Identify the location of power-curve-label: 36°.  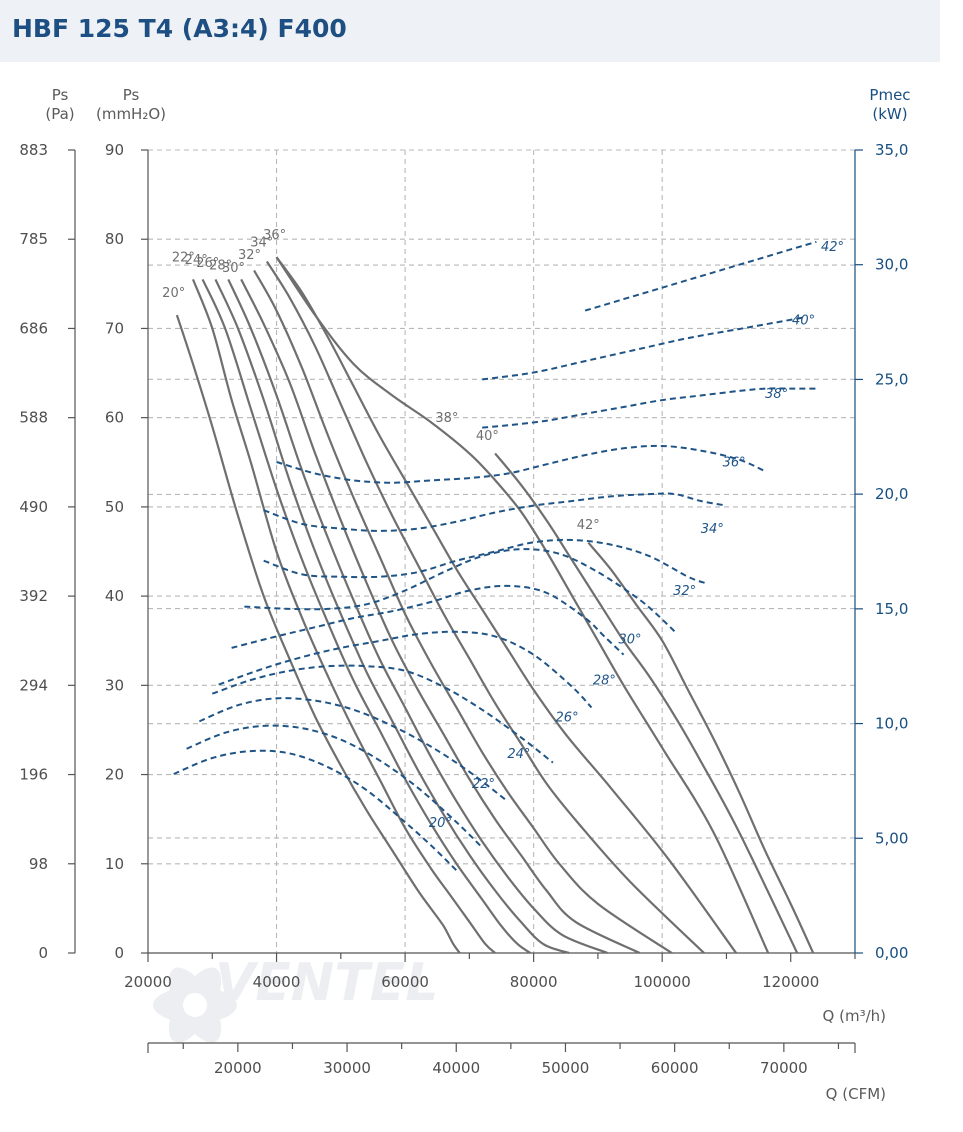
(734, 463).